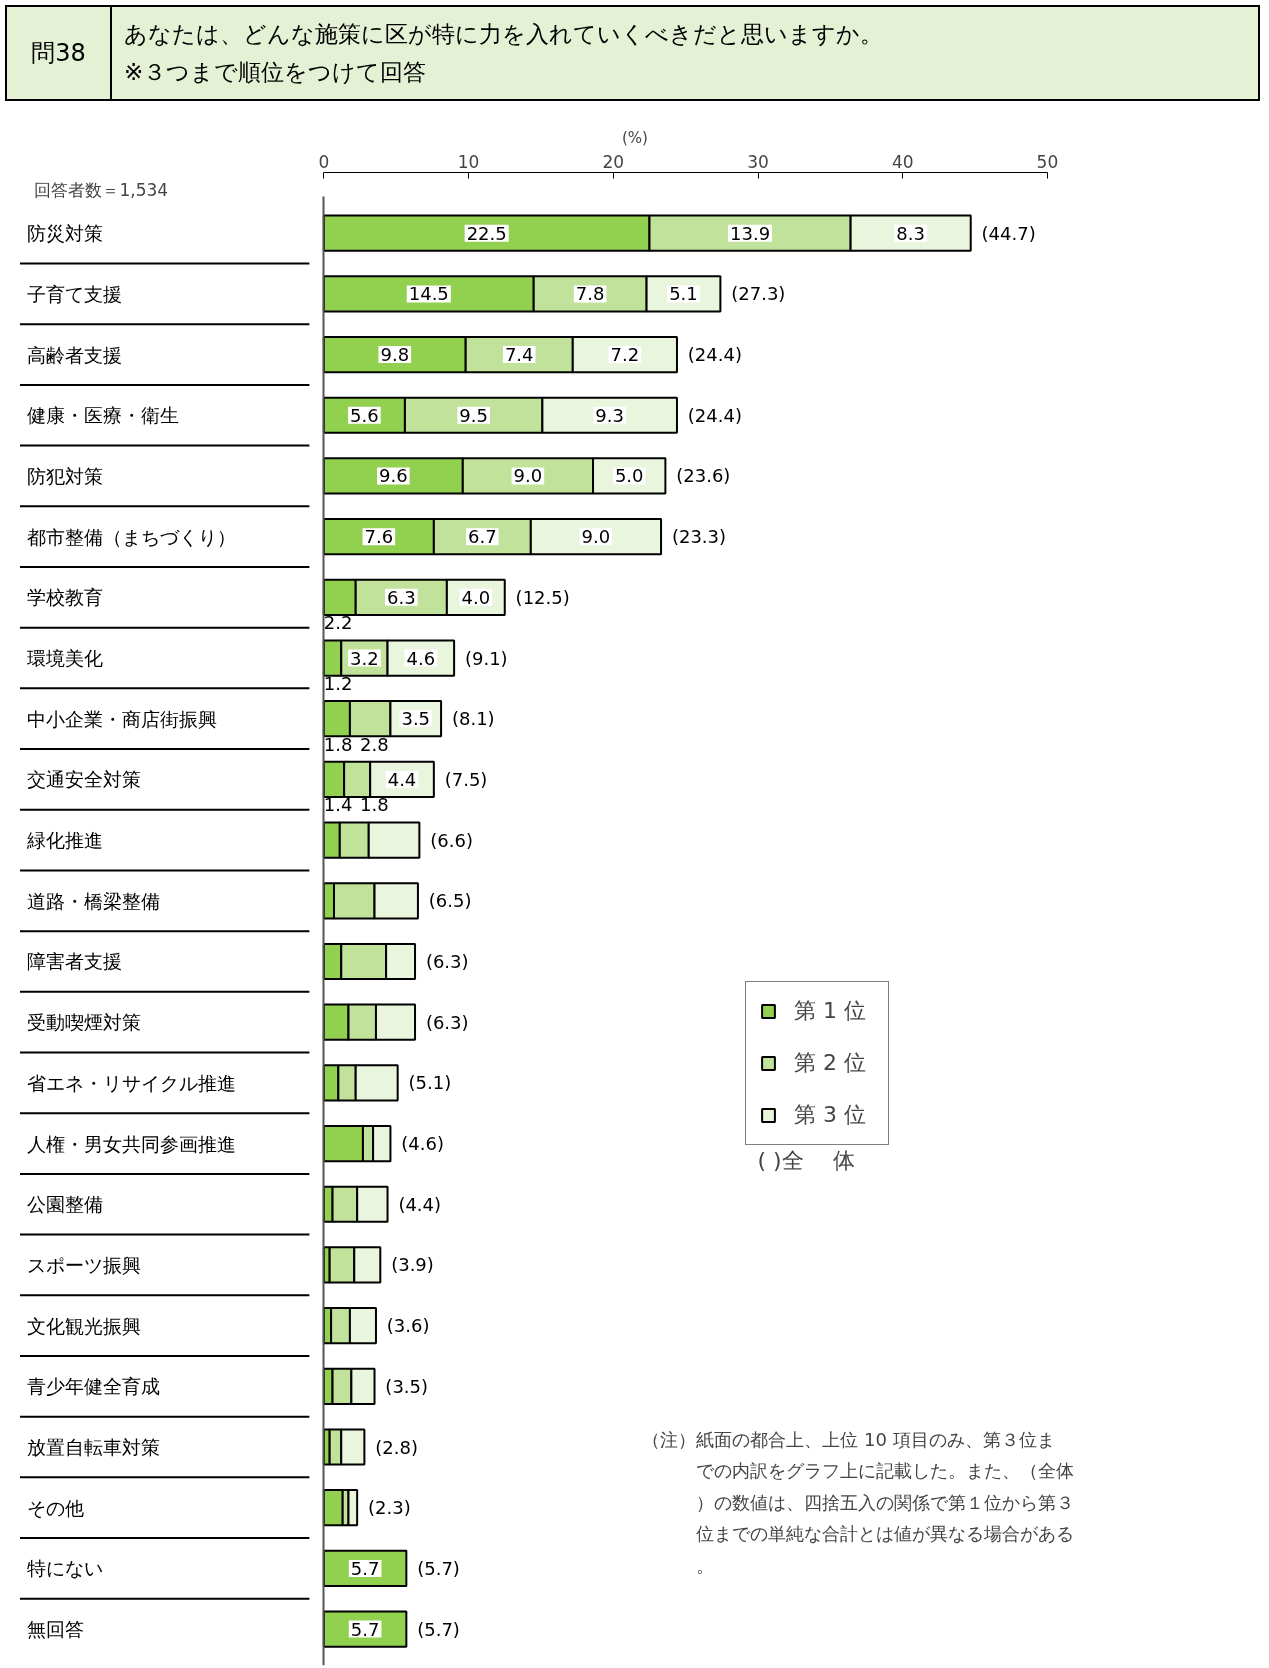  Describe the element at coordinates (84, 779) in the screenshot. I see `y-tick-label: 交通安全対策` at that location.